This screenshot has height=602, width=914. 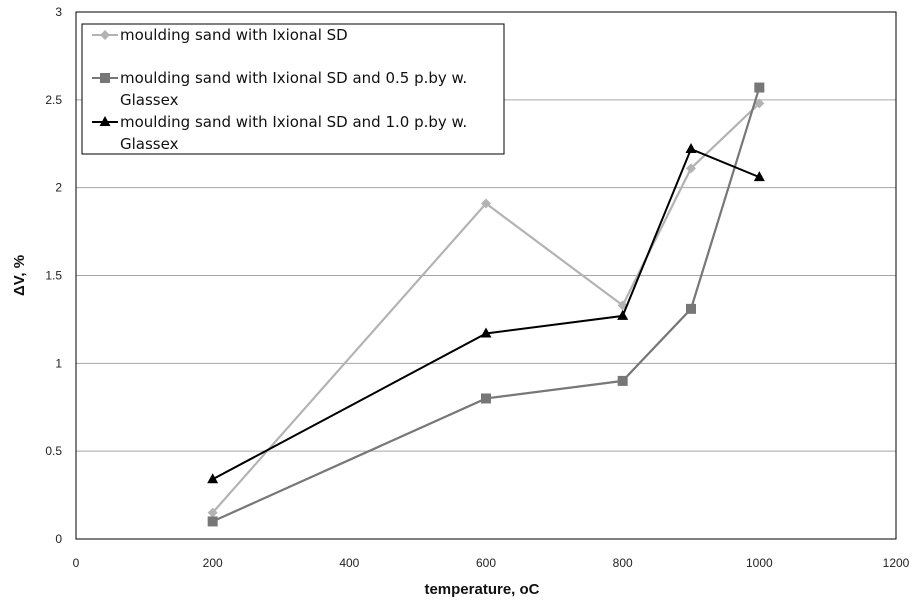 I want to click on y-tick-label: 2, so click(x=58, y=188).